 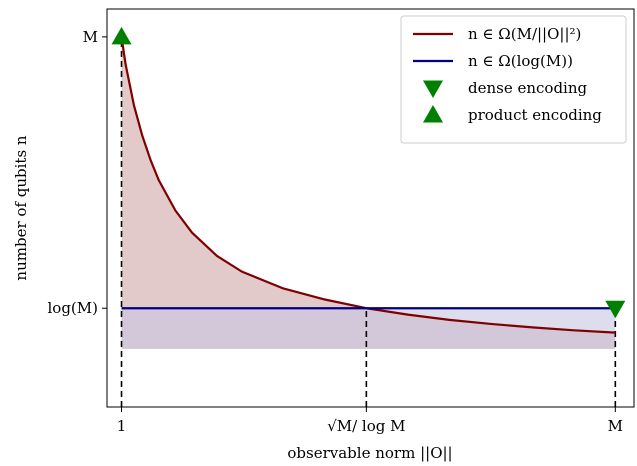 I want to click on y-tick-label-1: log(M), so click(x=73, y=308).